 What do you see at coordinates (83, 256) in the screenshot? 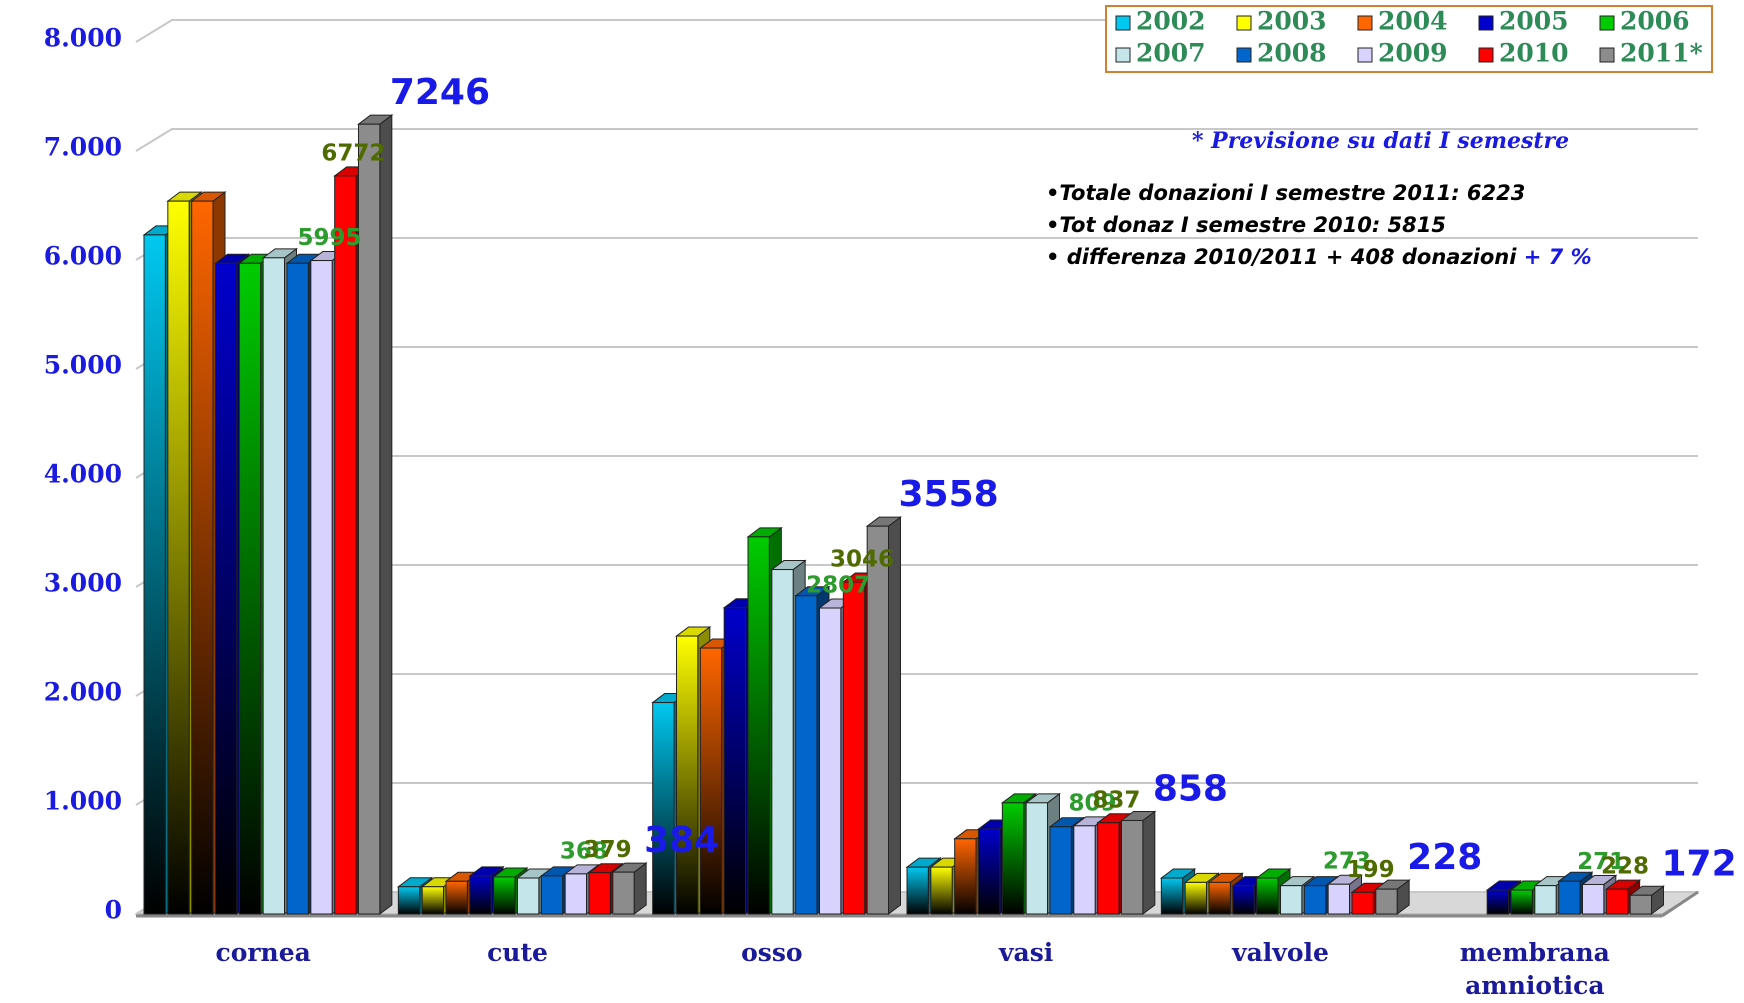
I see `y-tick-label: 6.000` at bounding box center [83, 256].